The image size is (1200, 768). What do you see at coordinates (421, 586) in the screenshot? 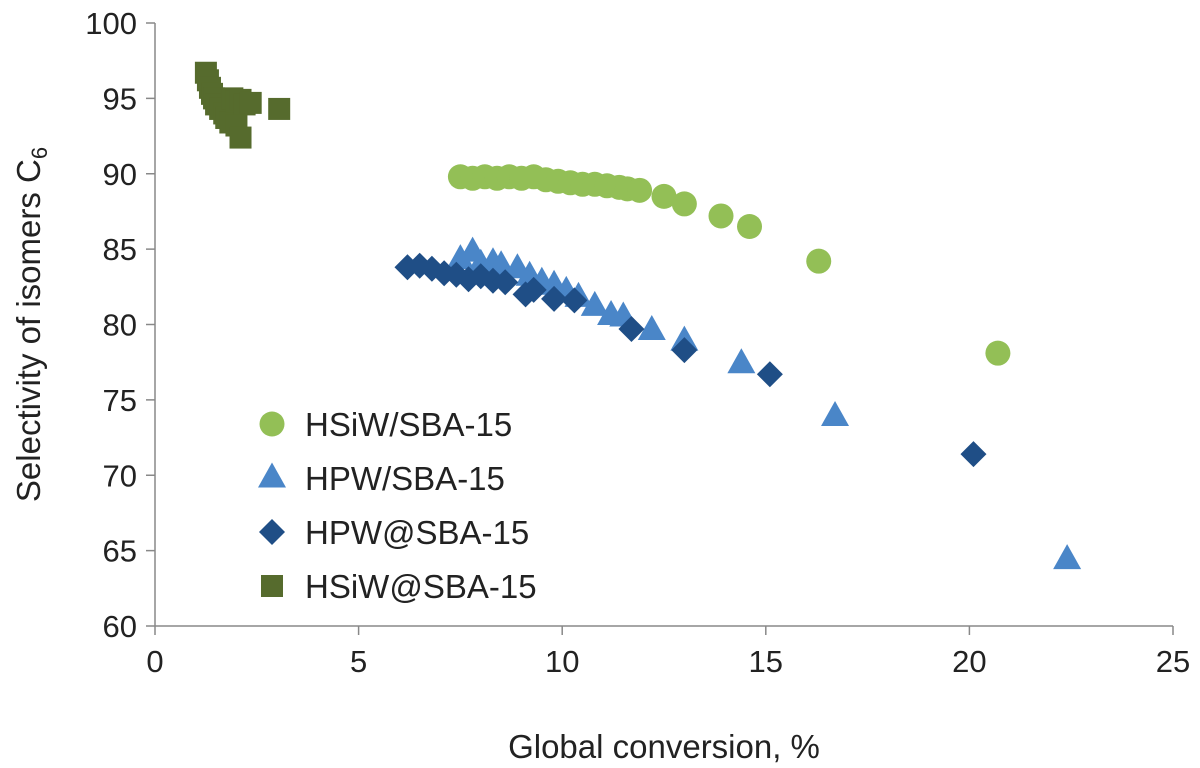
I see `legend-label: HSiW@SBA-15` at bounding box center [421, 586].